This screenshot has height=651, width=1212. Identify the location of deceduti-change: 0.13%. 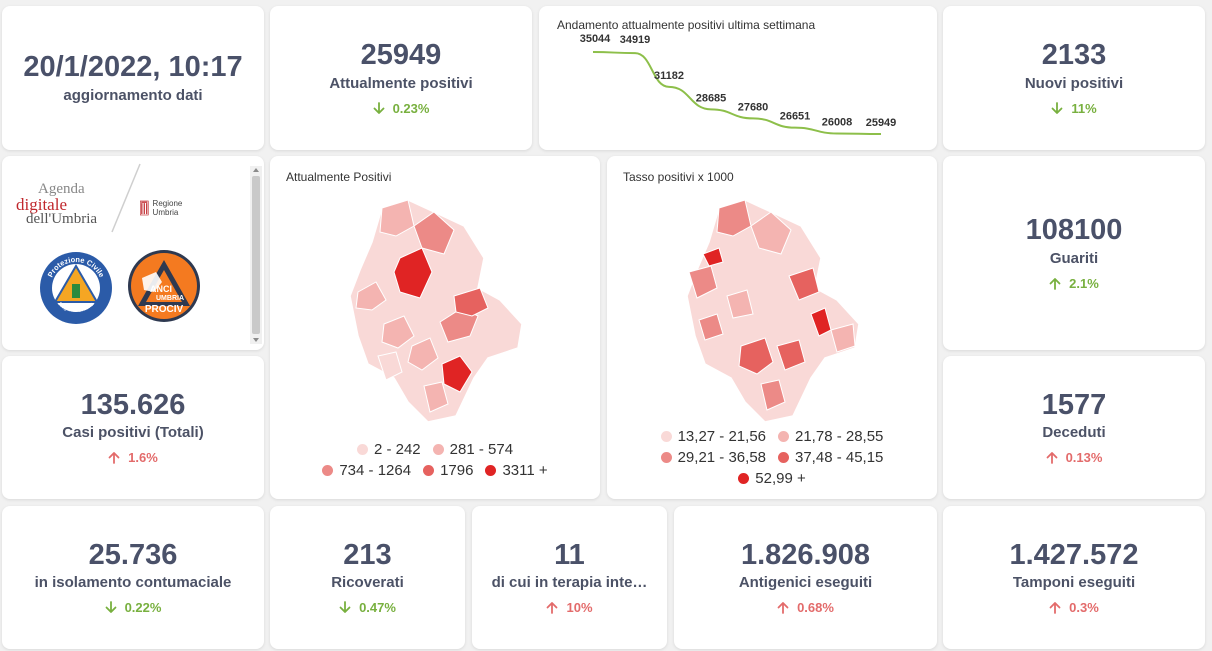
(1074, 458).